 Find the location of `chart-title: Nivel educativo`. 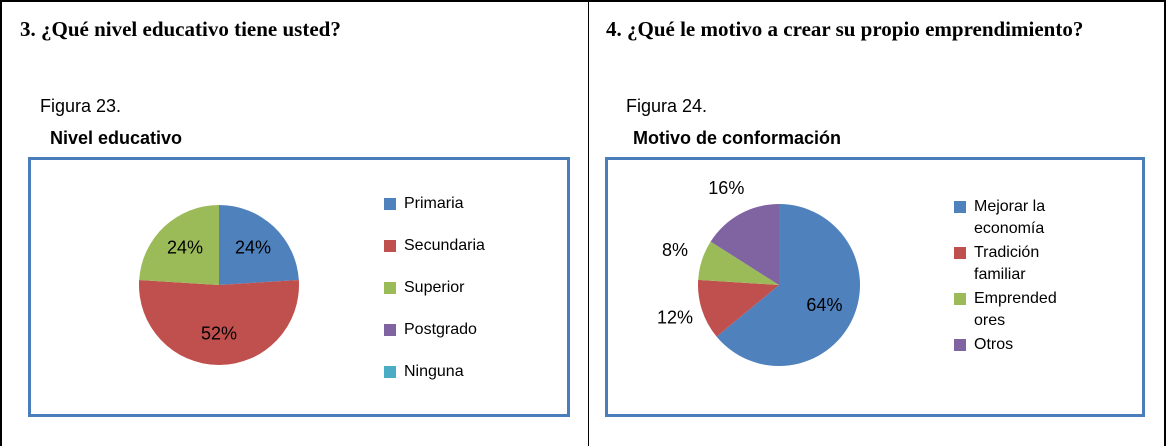

chart-title: Nivel educativo is located at coordinates (116, 138).